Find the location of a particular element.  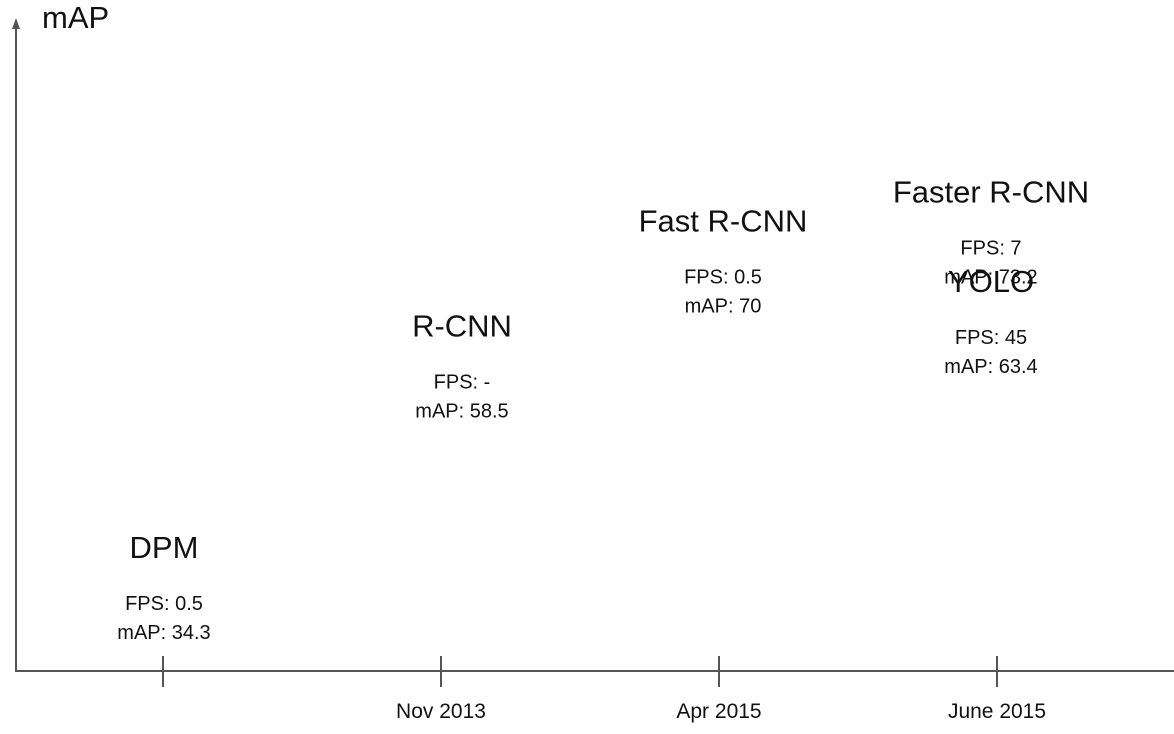

map-label: mAP: 34.3 is located at coordinates (163, 633).